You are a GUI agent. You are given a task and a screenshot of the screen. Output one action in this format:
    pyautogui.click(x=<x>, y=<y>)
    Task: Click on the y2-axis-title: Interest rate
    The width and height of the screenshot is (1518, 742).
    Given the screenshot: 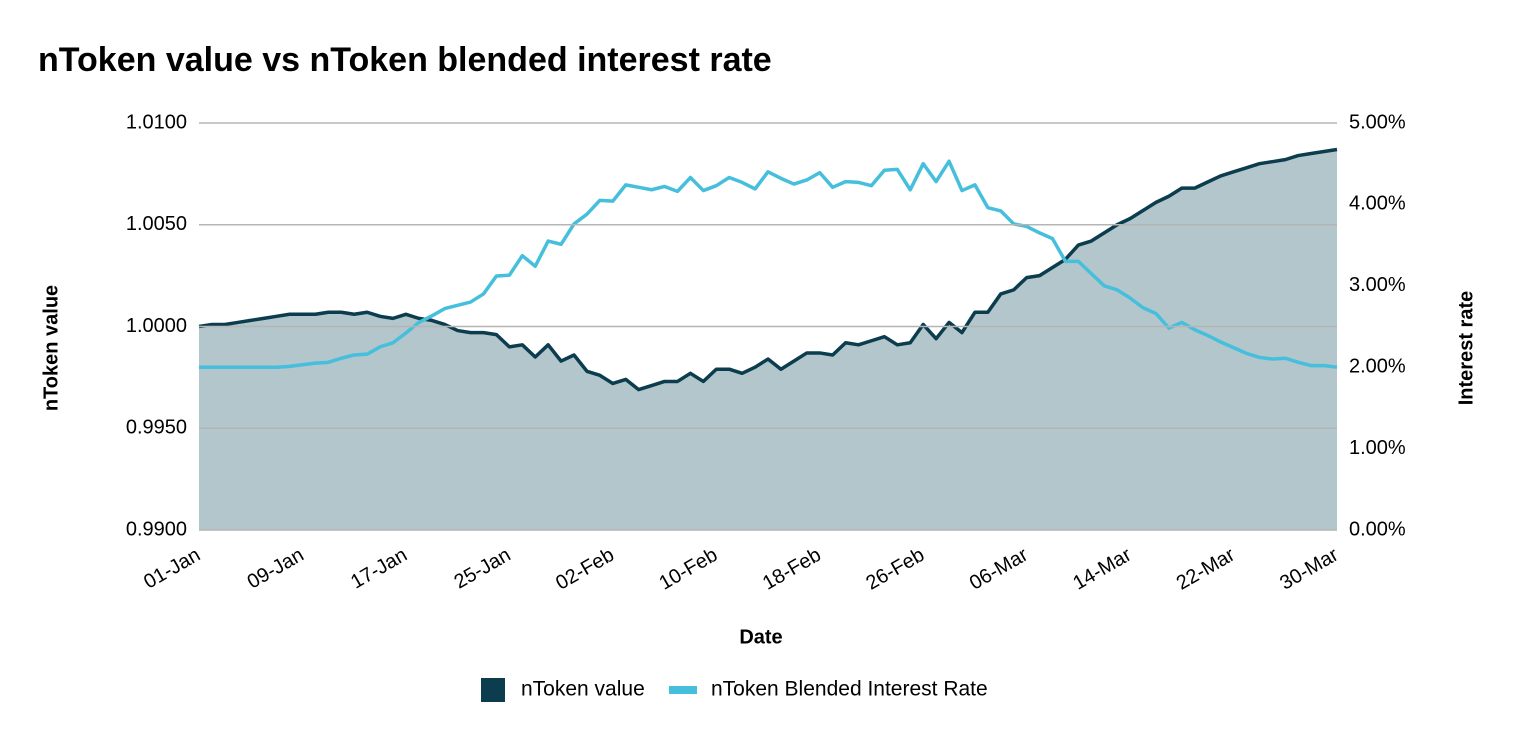 What is the action you would take?
    pyautogui.click(x=1466, y=348)
    